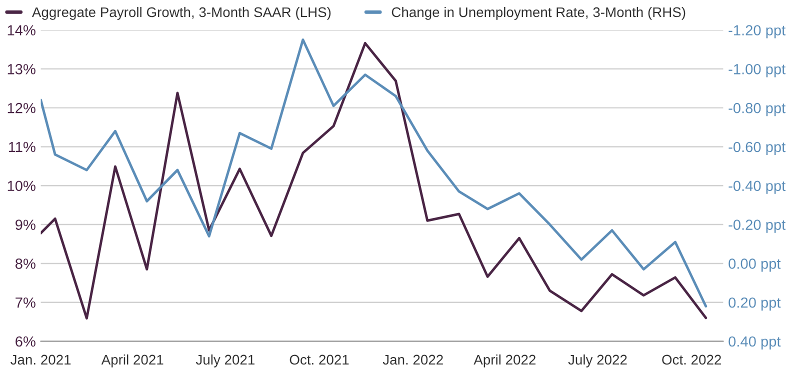 This screenshot has height=375, width=800. Describe the element at coordinates (225, 361) in the screenshot. I see `x-tick-label: July 2021` at that location.